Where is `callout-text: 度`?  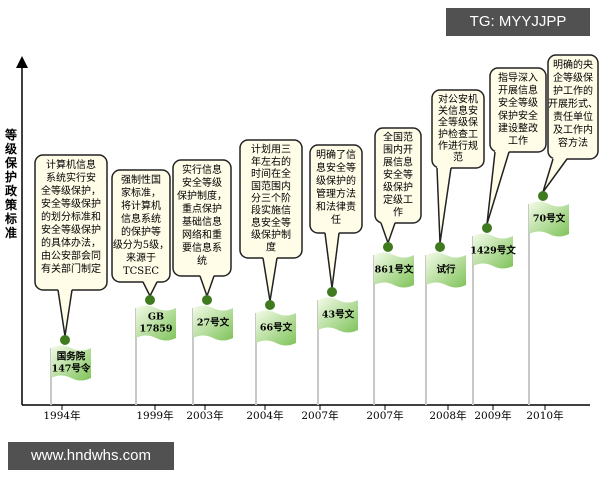
callout-text: 度 is located at coordinates (271, 246).